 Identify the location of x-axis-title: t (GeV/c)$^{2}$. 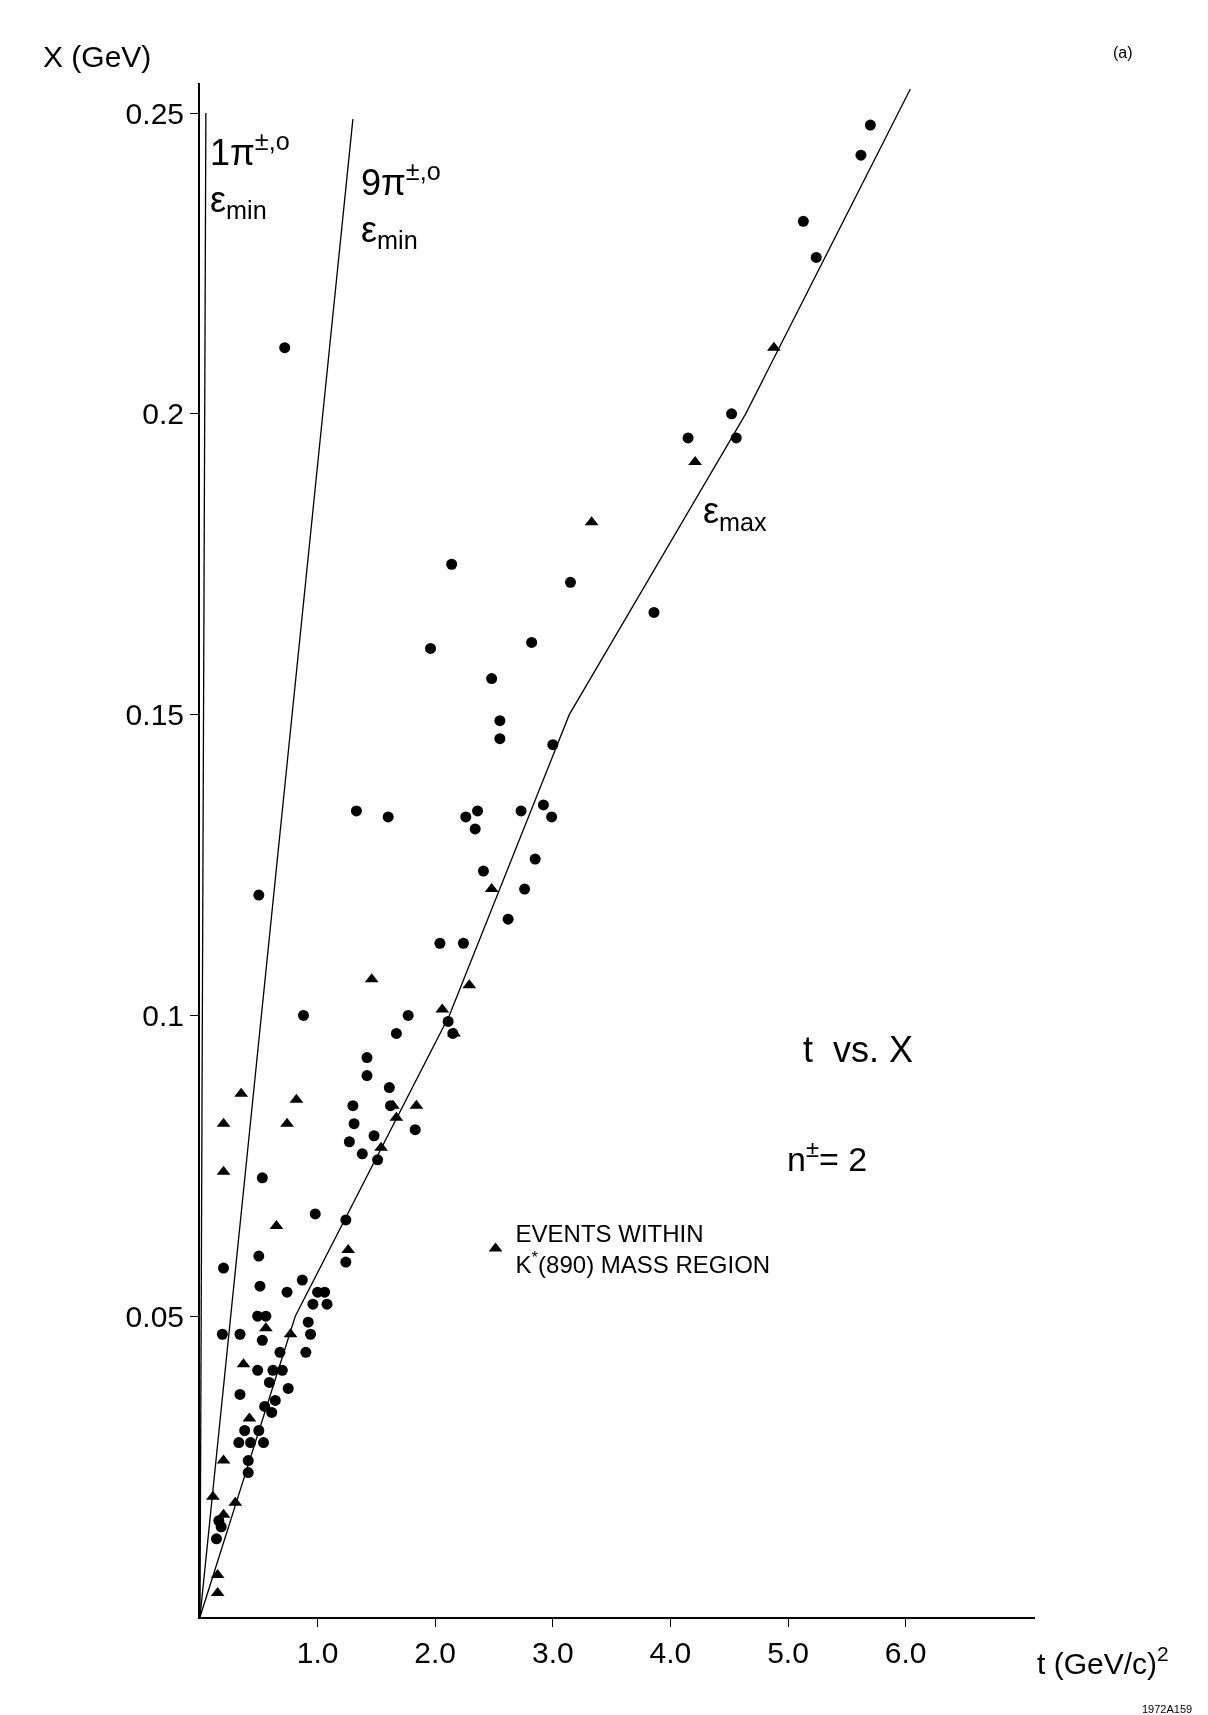
(1103, 1661).